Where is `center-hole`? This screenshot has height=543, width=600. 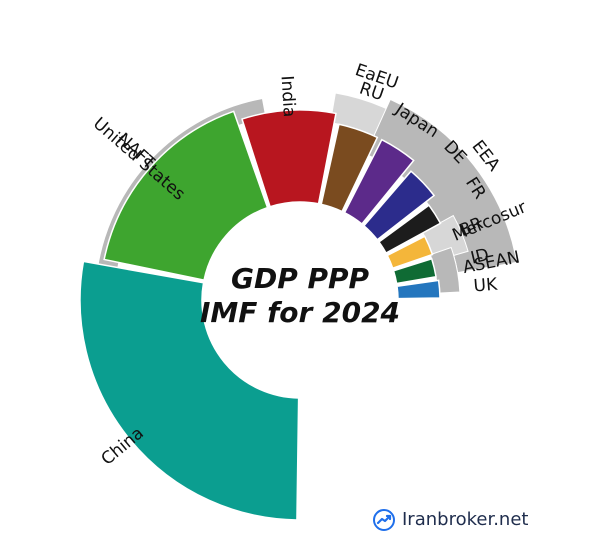
center-hole is located at coordinates (300, 300).